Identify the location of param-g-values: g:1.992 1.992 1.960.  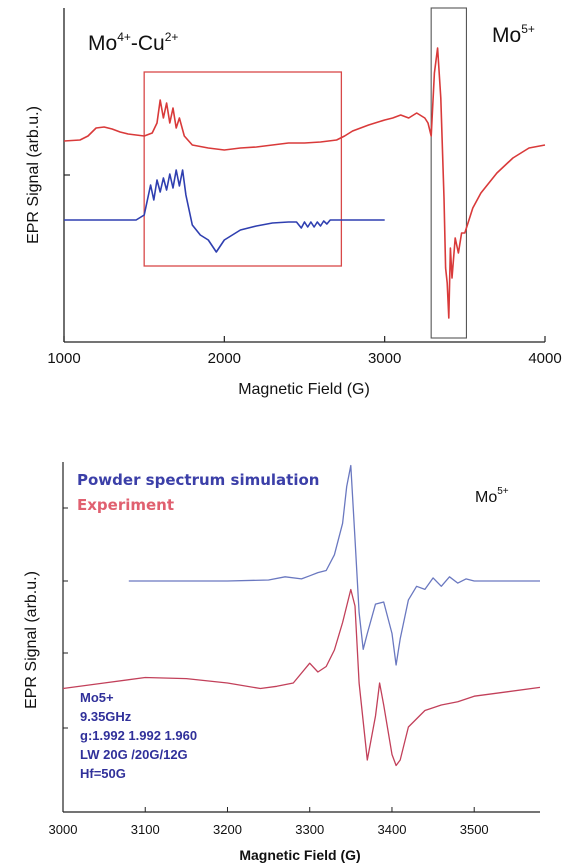
(138, 735).